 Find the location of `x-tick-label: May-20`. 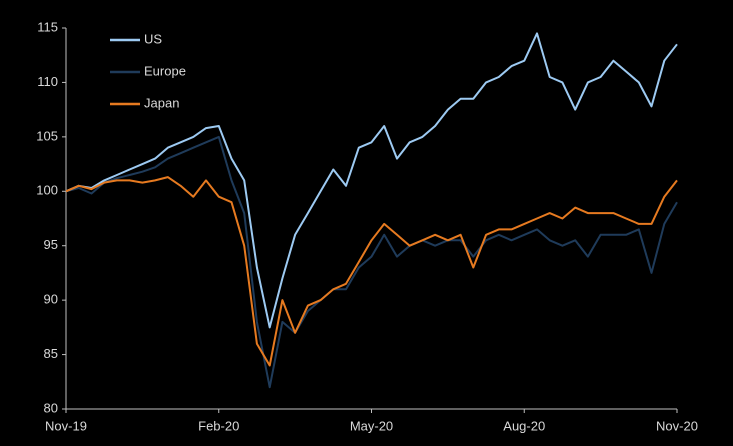

x-tick-label: May-20 is located at coordinates (371, 425).